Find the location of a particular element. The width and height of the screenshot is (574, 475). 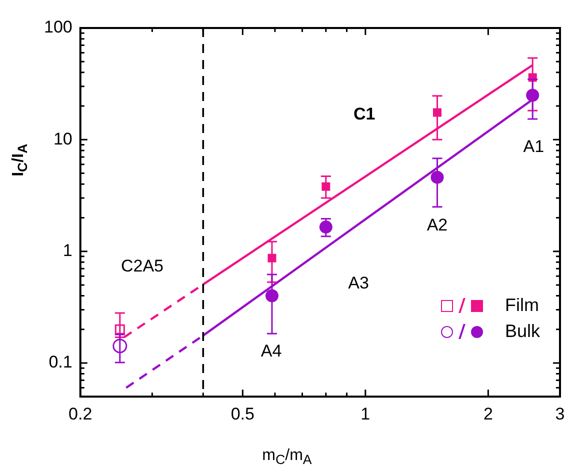

y-tick-label: 10 is located at coordinates (62, 138).